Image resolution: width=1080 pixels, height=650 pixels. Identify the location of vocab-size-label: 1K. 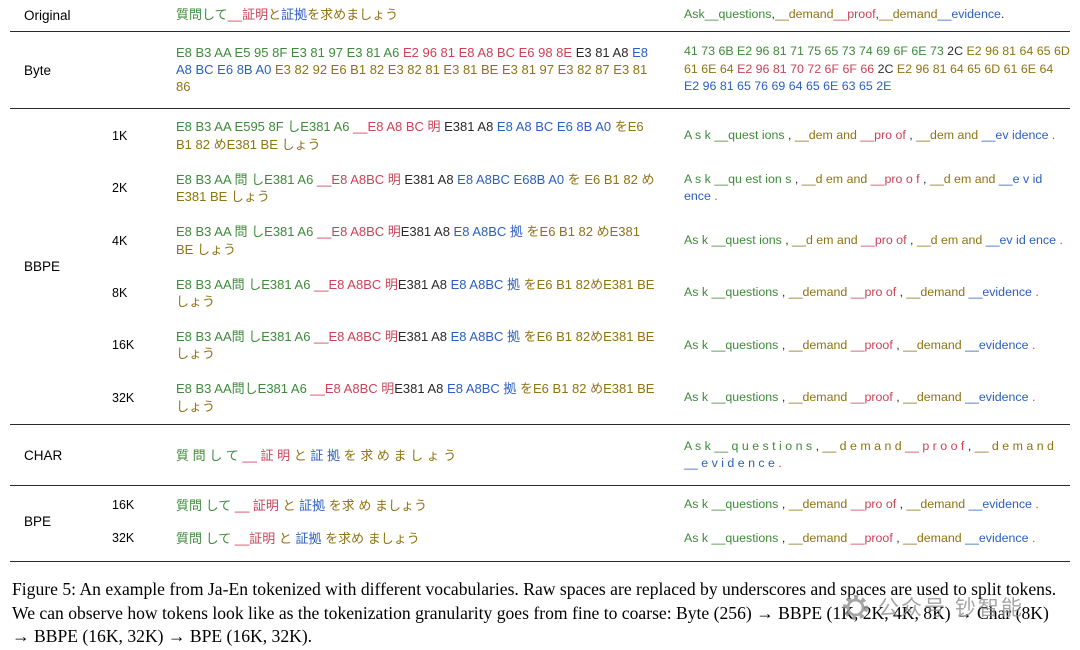
(120, 135).